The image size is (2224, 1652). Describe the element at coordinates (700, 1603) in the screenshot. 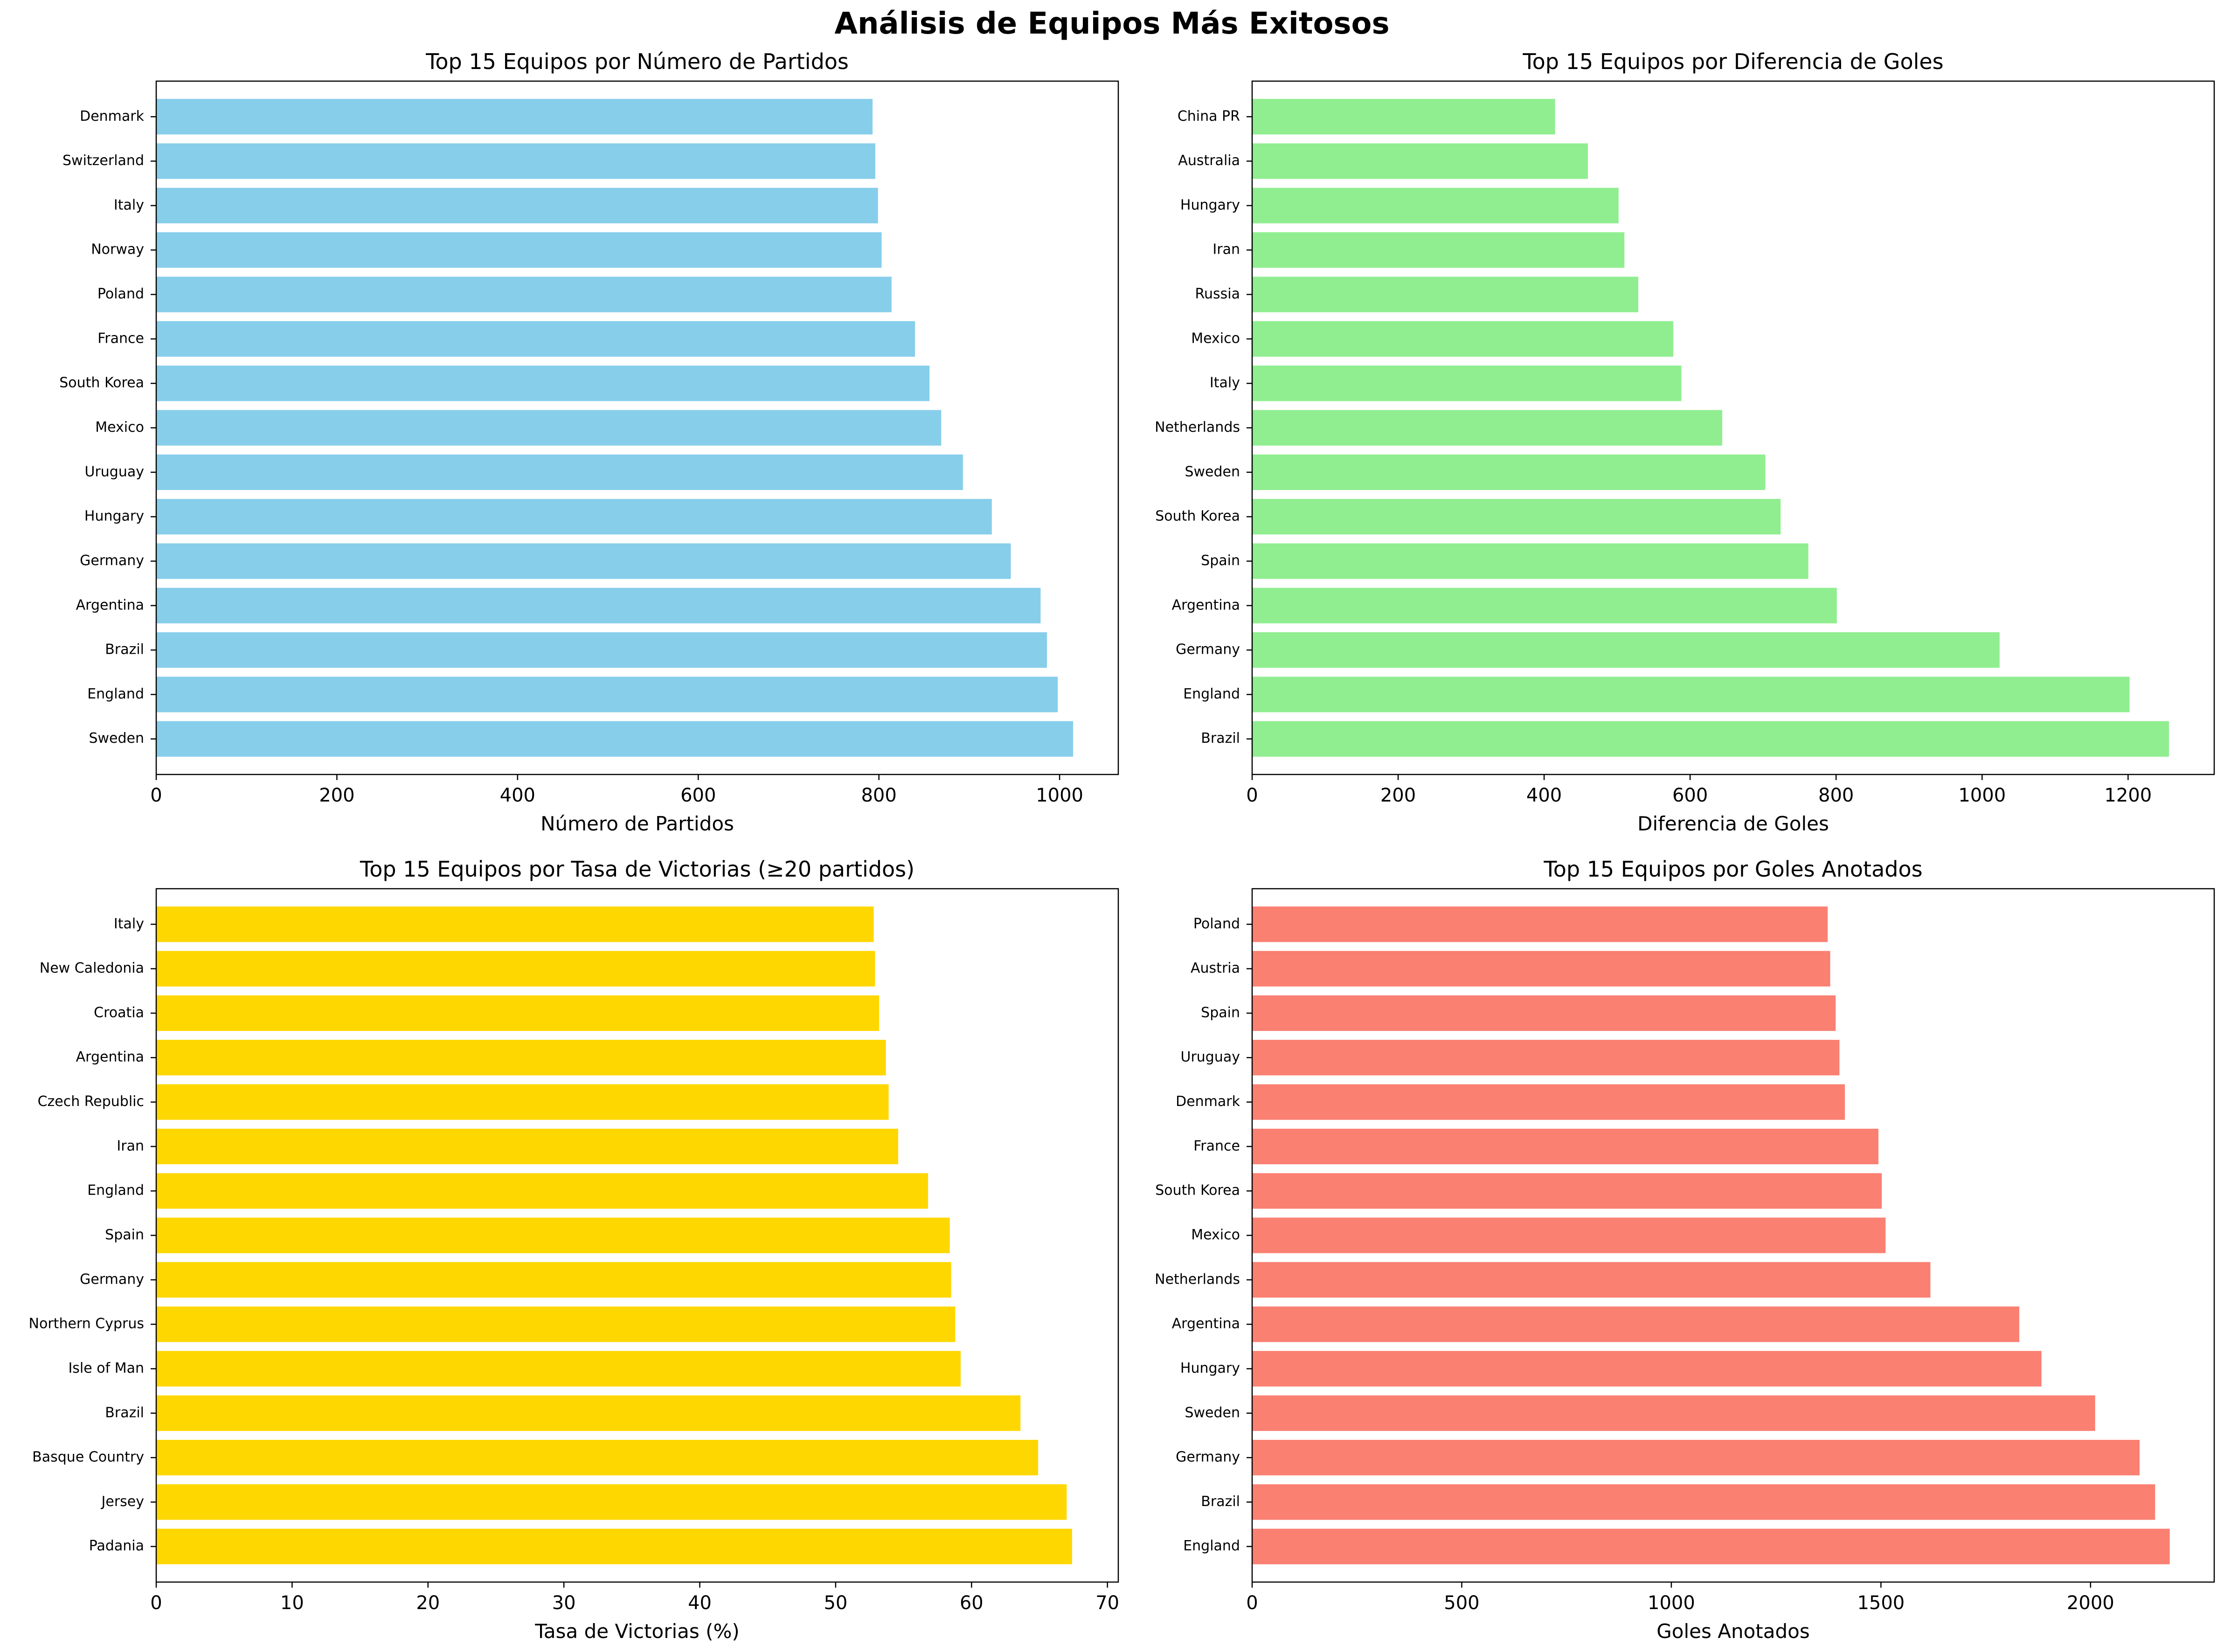

I see `x-tick-label: 40` at that location.